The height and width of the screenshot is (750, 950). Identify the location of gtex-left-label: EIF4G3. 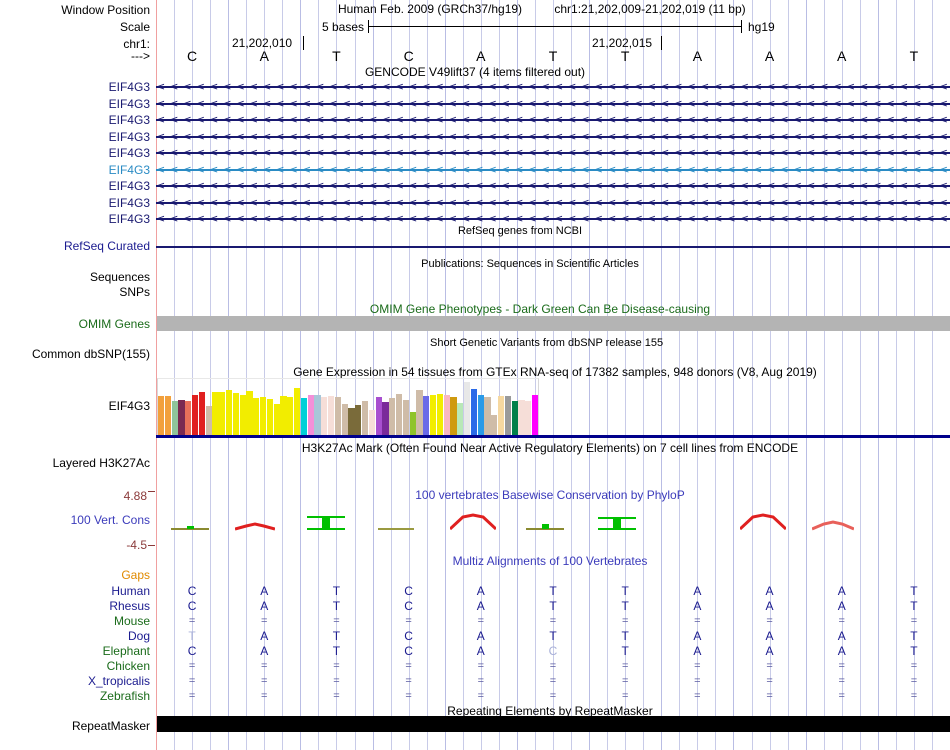
(129, 406).